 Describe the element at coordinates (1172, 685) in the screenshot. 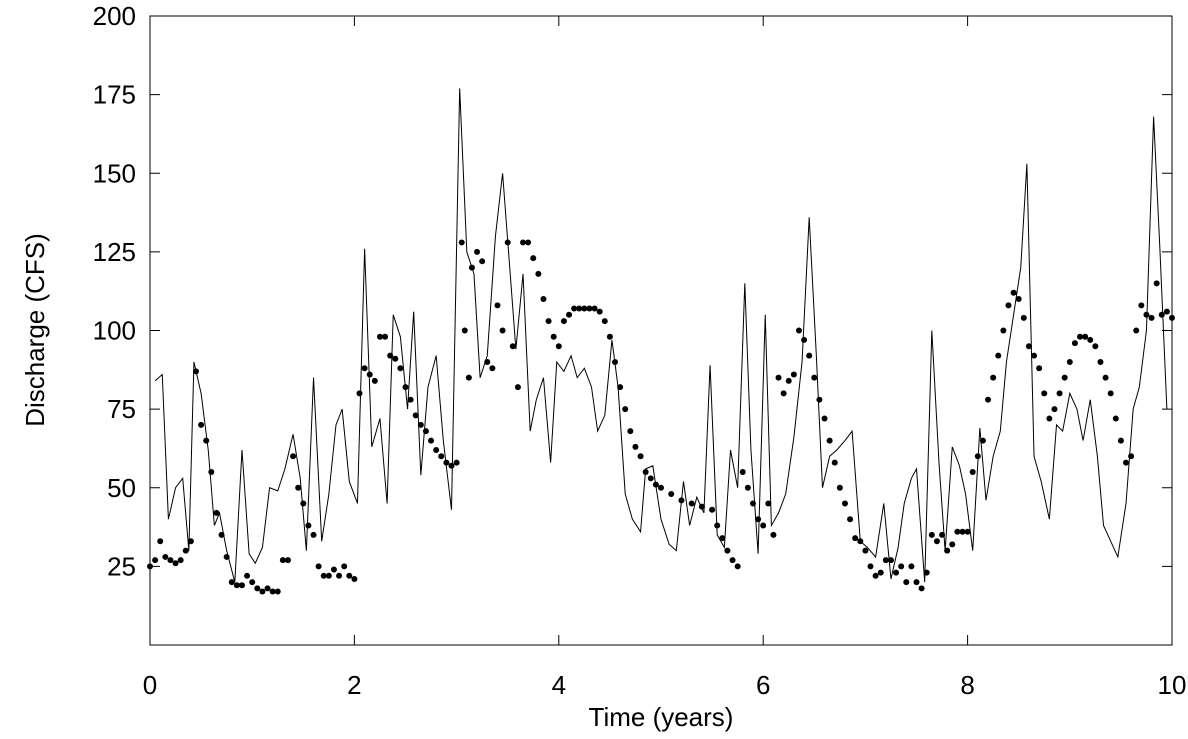

I see `x-tick-label: 10` at that location.